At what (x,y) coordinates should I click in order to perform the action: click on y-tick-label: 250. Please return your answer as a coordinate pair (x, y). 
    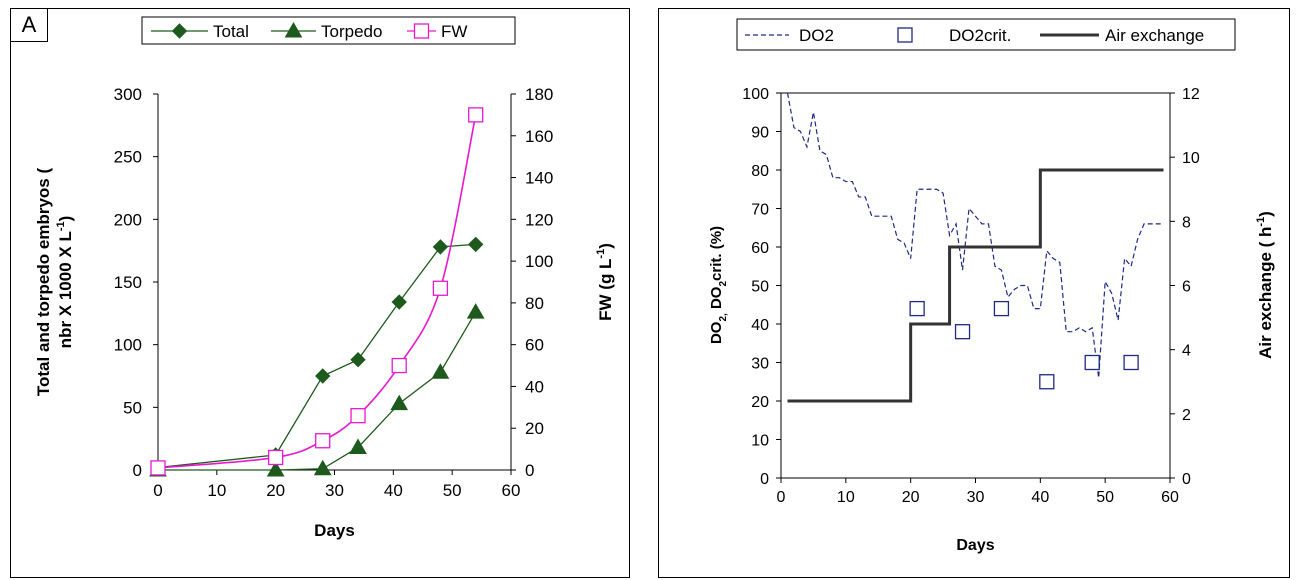
    Looking at the image, I should click on (128, 157).